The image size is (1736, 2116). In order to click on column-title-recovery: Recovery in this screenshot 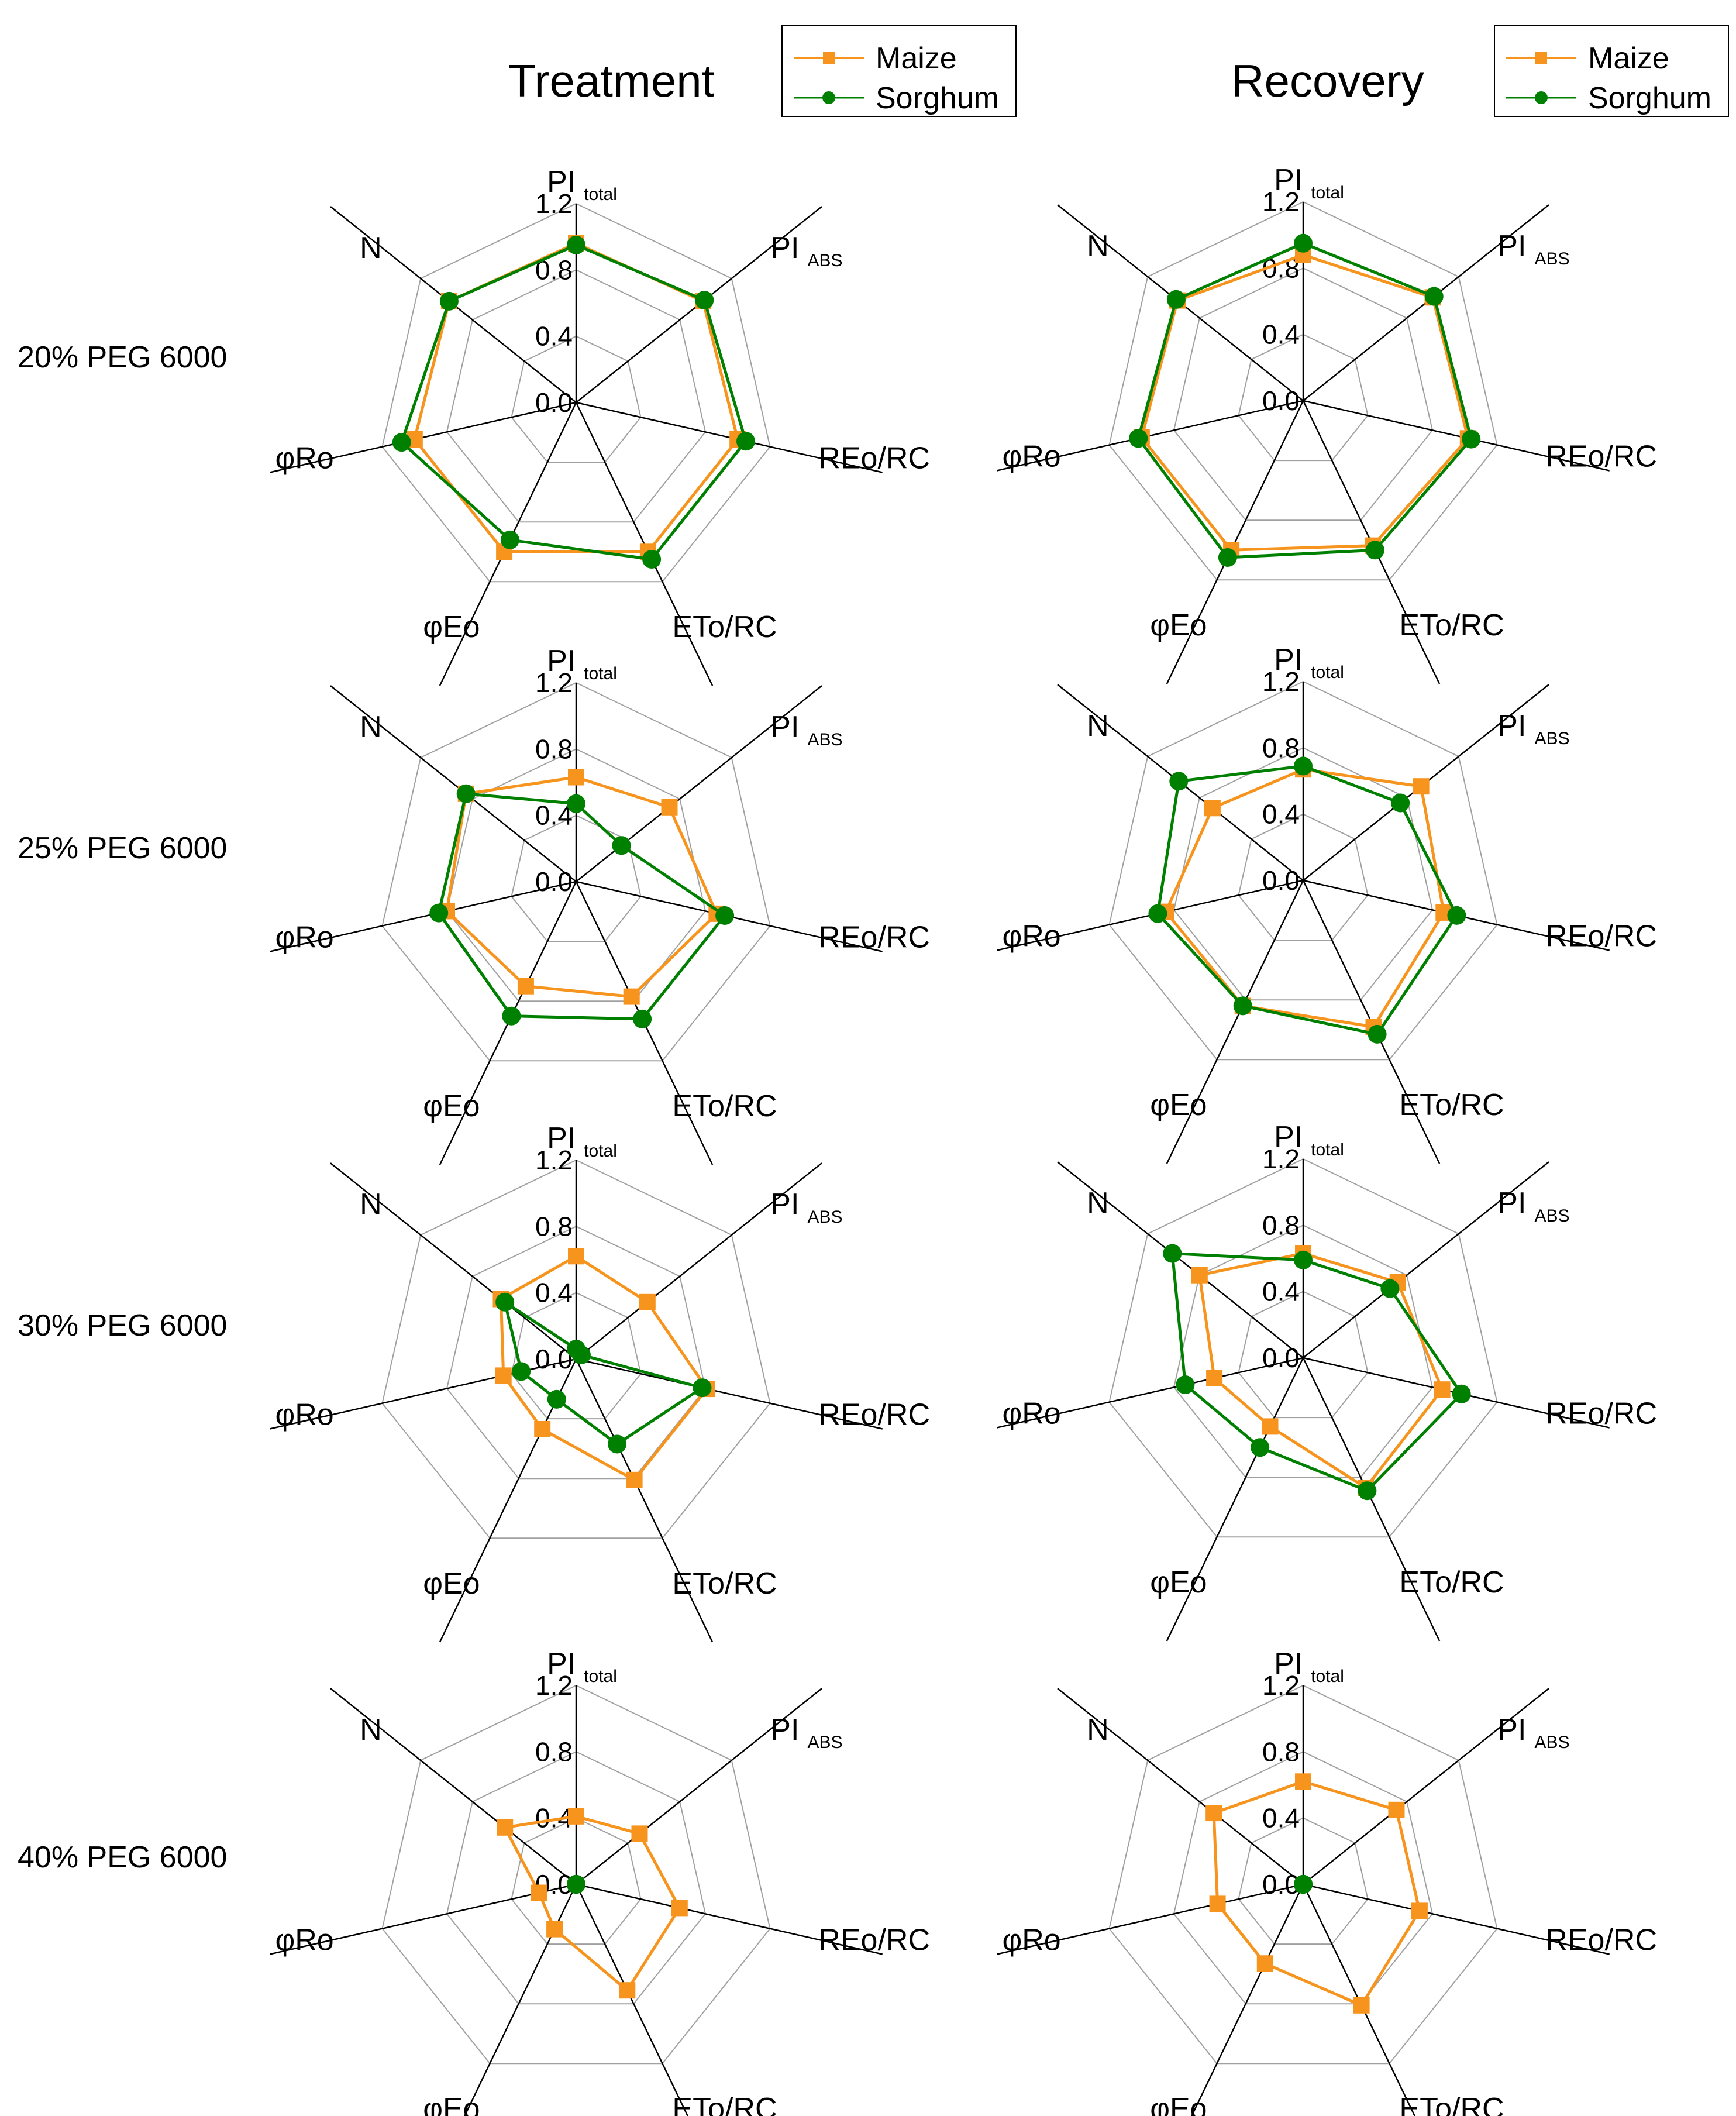, I will do `click(1327, 80)`.